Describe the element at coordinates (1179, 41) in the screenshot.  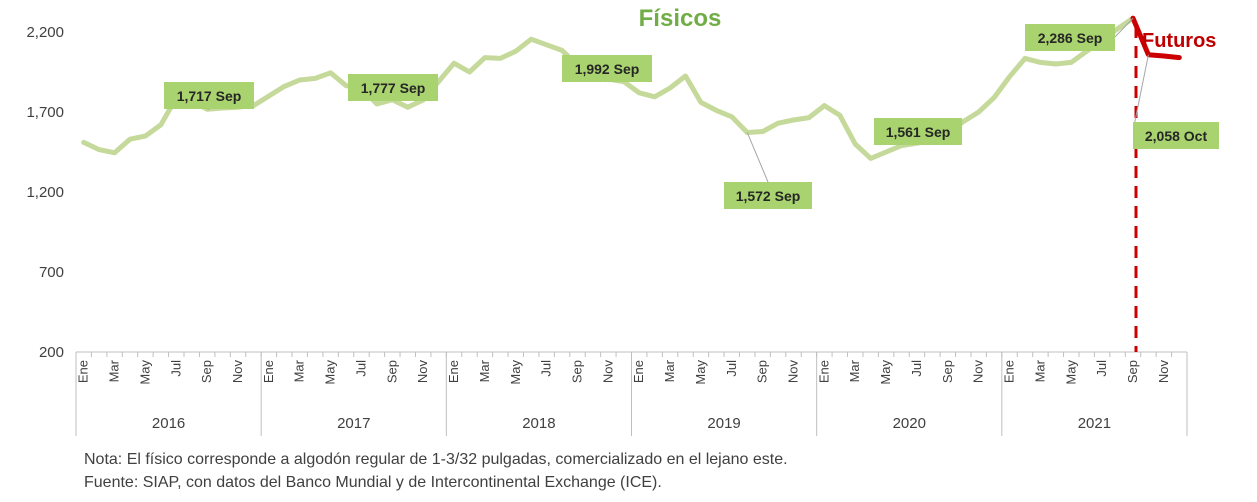
I see `futures-label: Futuros` at that location.